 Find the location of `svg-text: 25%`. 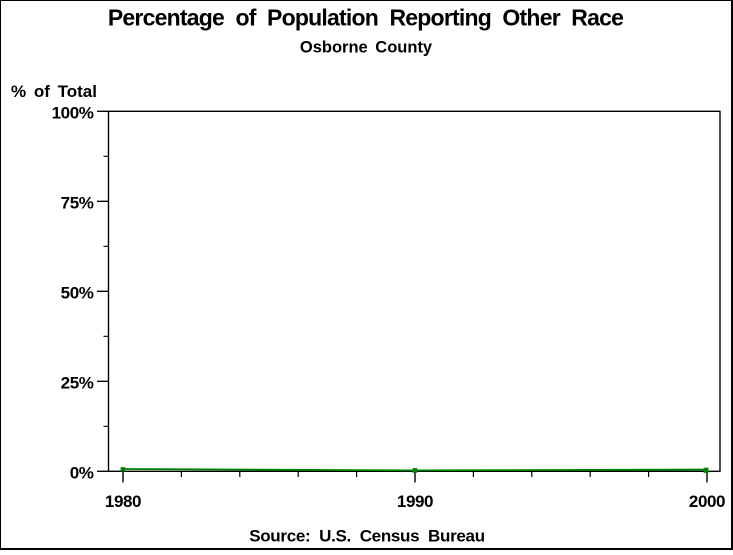

svg-text: 25% is located at coordinates (77, 383).